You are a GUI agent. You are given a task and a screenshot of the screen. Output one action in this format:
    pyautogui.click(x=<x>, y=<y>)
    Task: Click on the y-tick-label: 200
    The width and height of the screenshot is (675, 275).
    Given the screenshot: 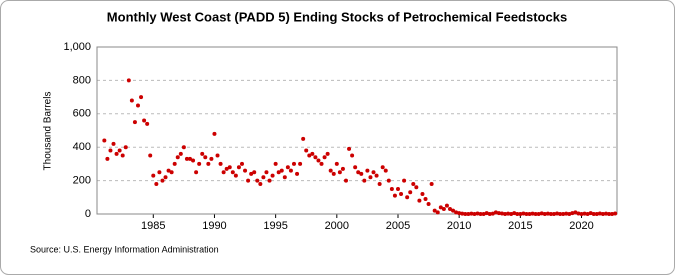 What is the action you would take?
    pyautogui.click(x=82, y=181)
    